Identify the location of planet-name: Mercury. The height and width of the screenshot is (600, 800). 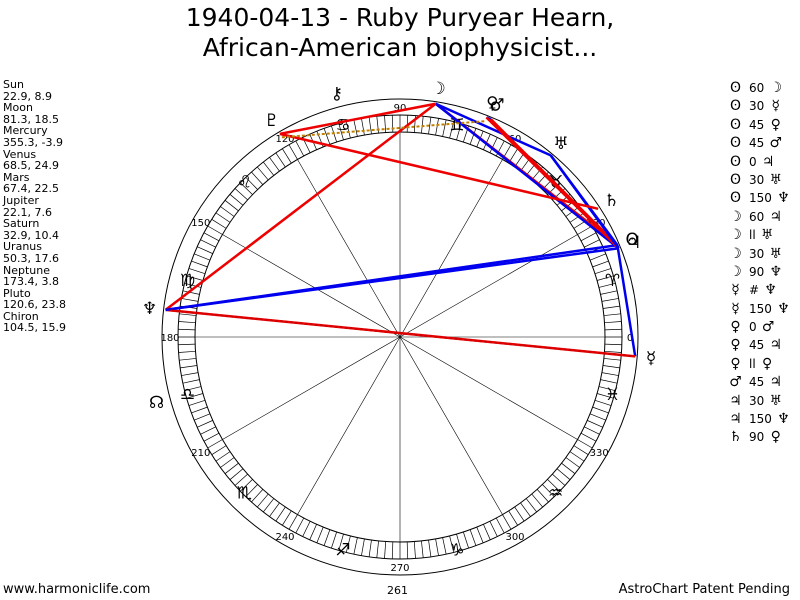
(25, 131).